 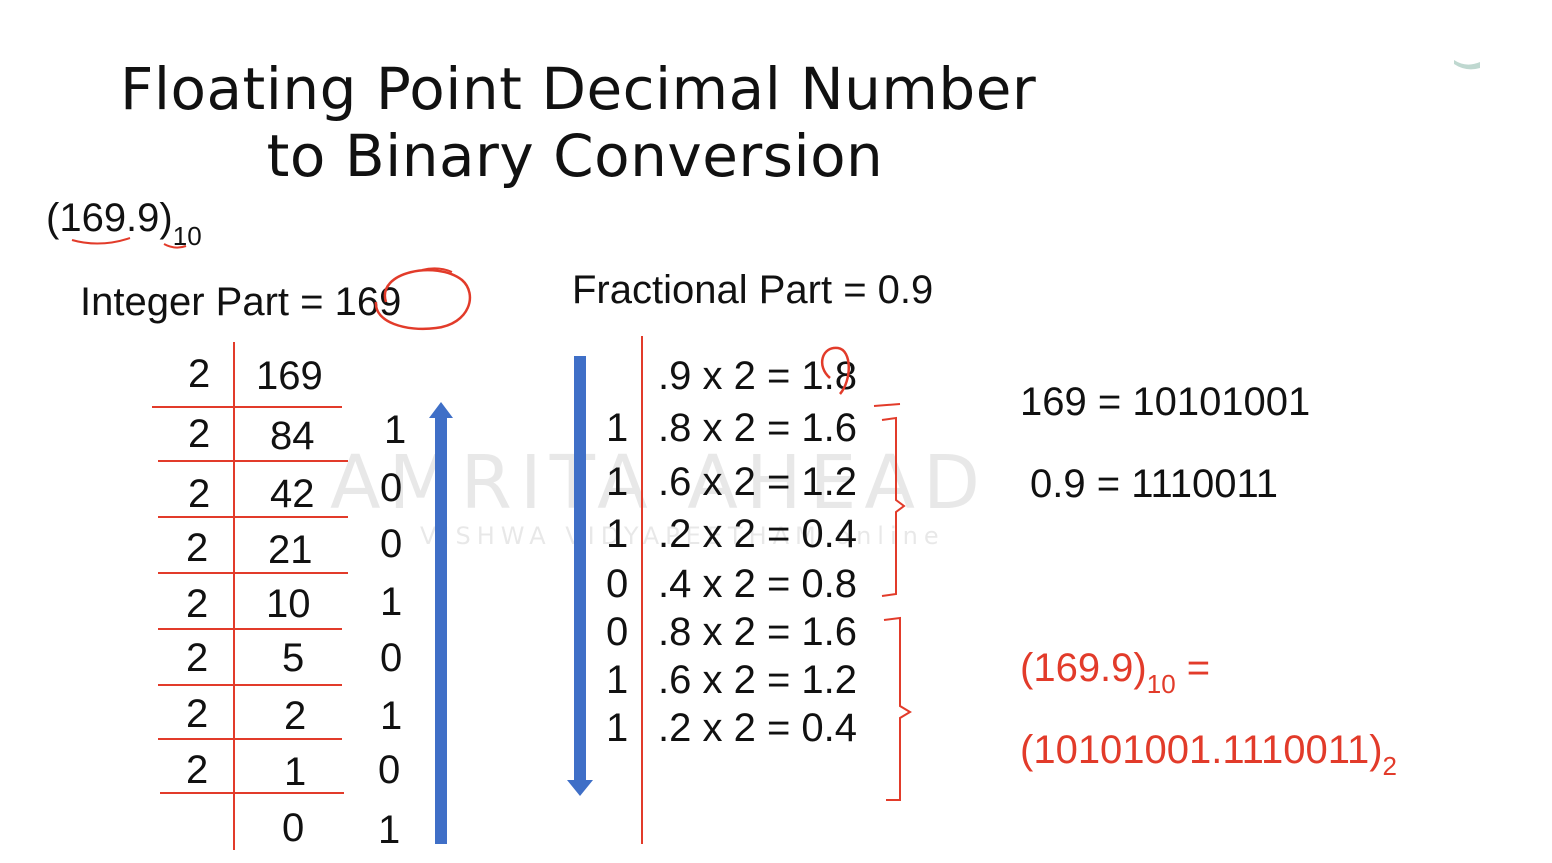 What do you see at coordinates (866, 573) in the screenshot?
I see `bracket-annotations` at bounding box center [866, 573].